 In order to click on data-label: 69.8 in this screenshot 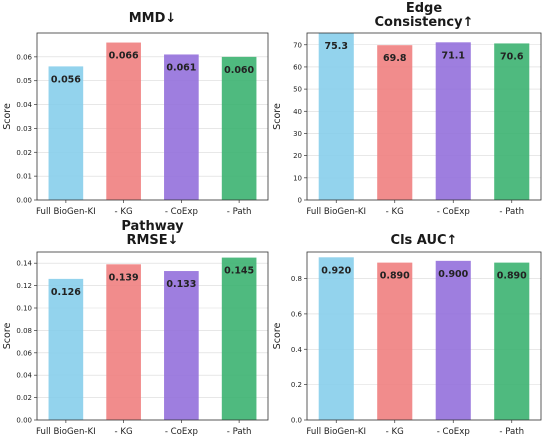, I will do `click(395, 58)`.